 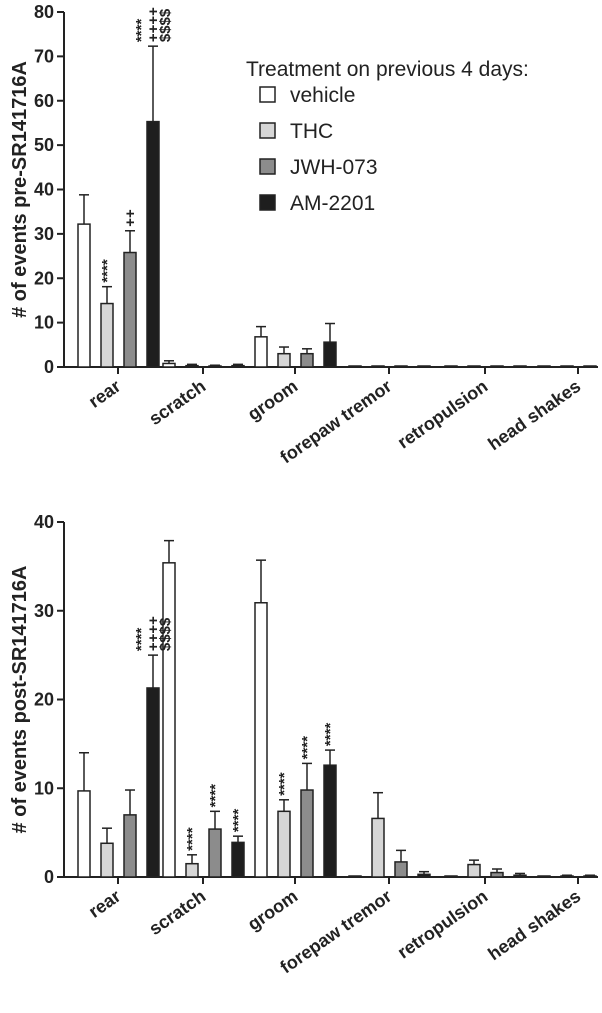 I want to click on y-axis-title: # of events post-SR141716A, so click(x=20, y=700).